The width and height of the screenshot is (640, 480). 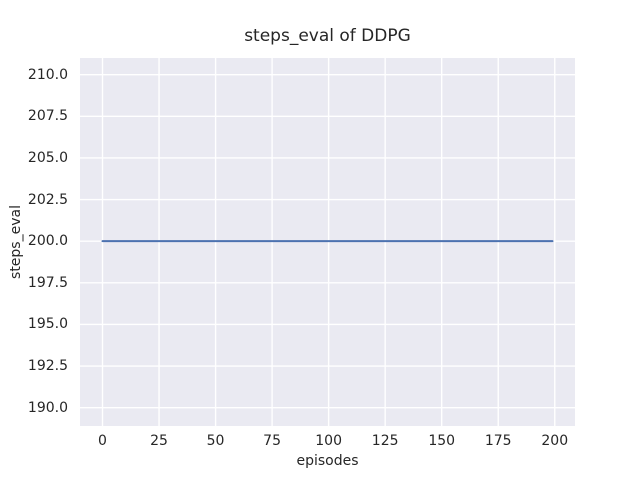 What do you see at coordinates (385, 441) in the screenshot?
I see `x-tick-label: 125` at bounding box center [385, 441].